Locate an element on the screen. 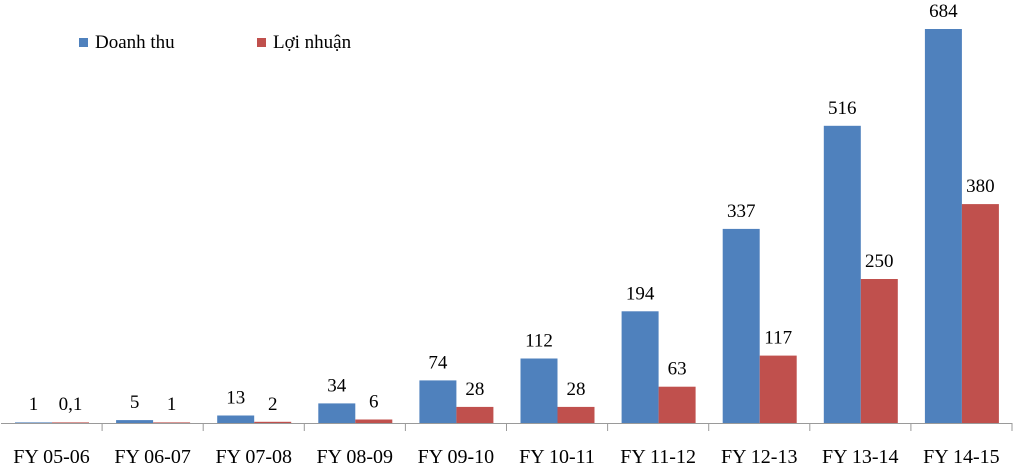 The image size is (1015, 475). data-label-doanh-thu-fy-09-10: 74 is located at coordinates (438, 362).